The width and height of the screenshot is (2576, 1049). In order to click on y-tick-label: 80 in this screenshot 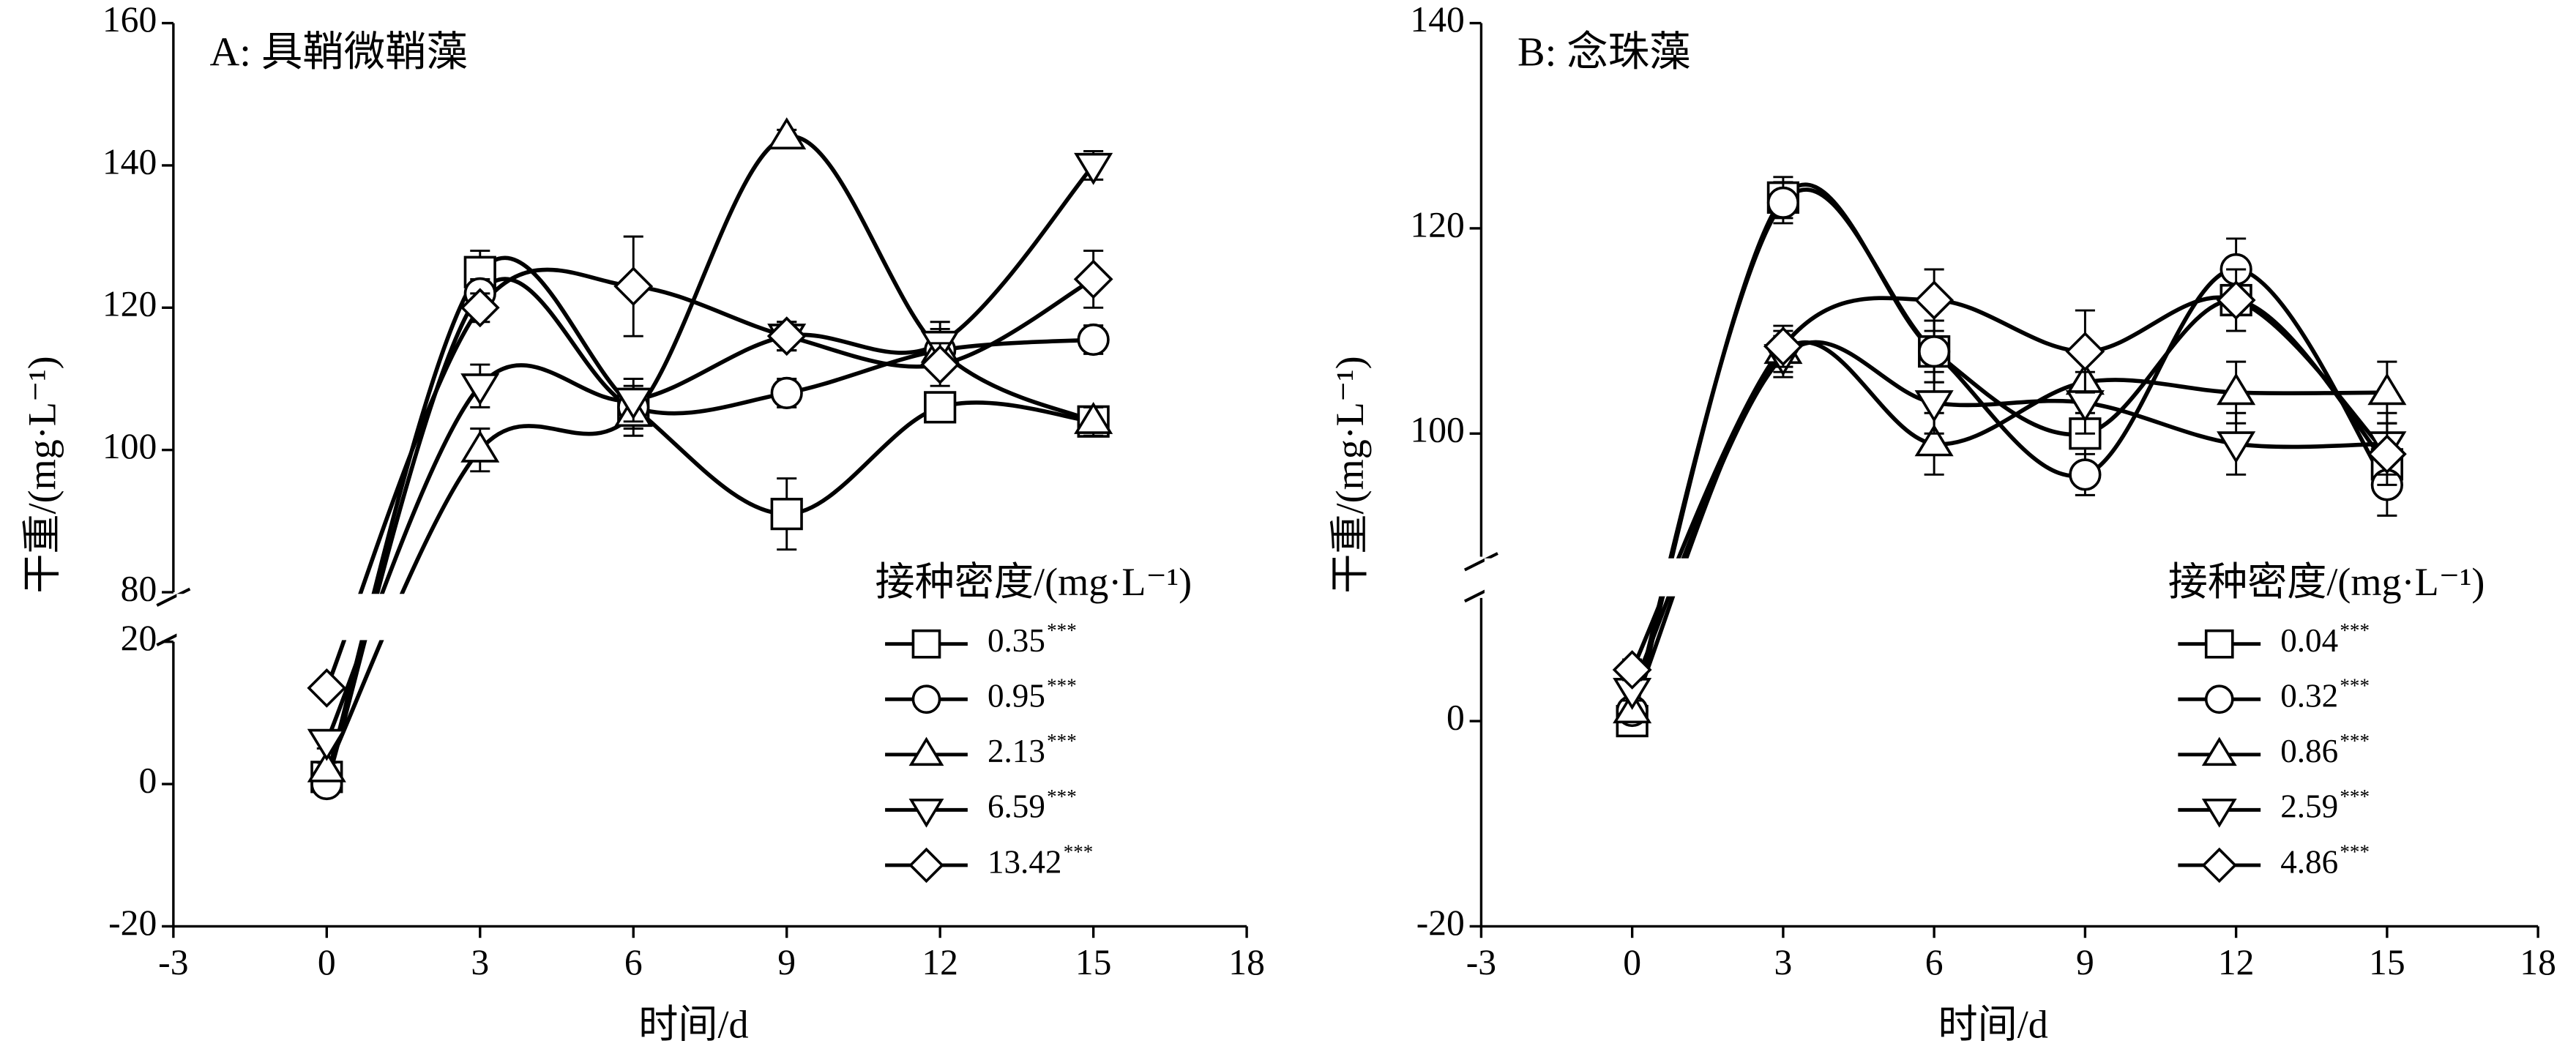, I will do `click(139, 588)`.